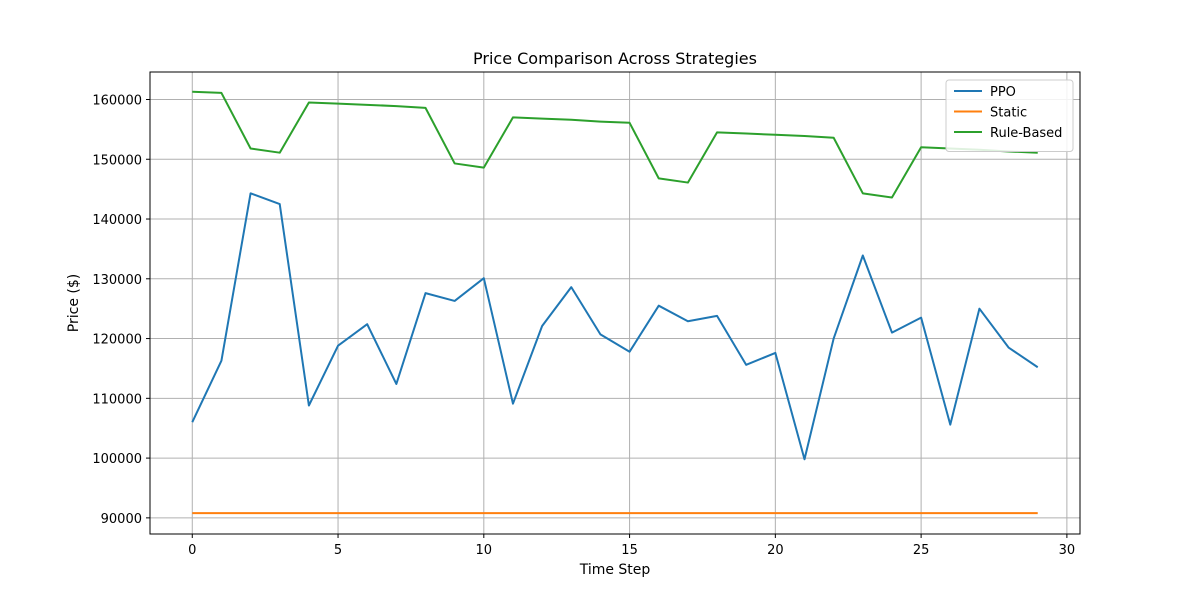 This screenshot has height=600, width=1200. What do you see at coordinates (117, 100) in the screenshot?
I see `y-tick-label: 160000` at bounding box center [117, 100].